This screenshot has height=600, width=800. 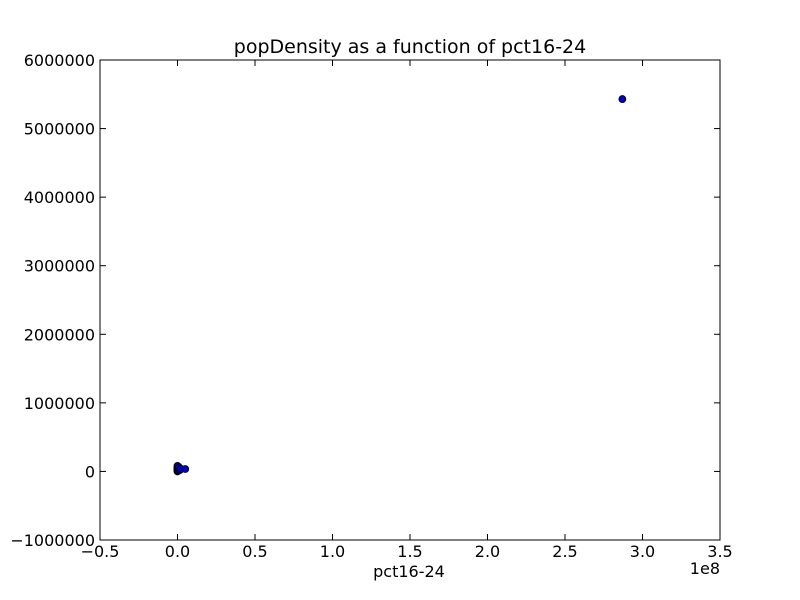 What do you see at coordinates (564, 551) in the screenshot?
I see `x-tick-label: 2.5` at bounding box center [564, 551].